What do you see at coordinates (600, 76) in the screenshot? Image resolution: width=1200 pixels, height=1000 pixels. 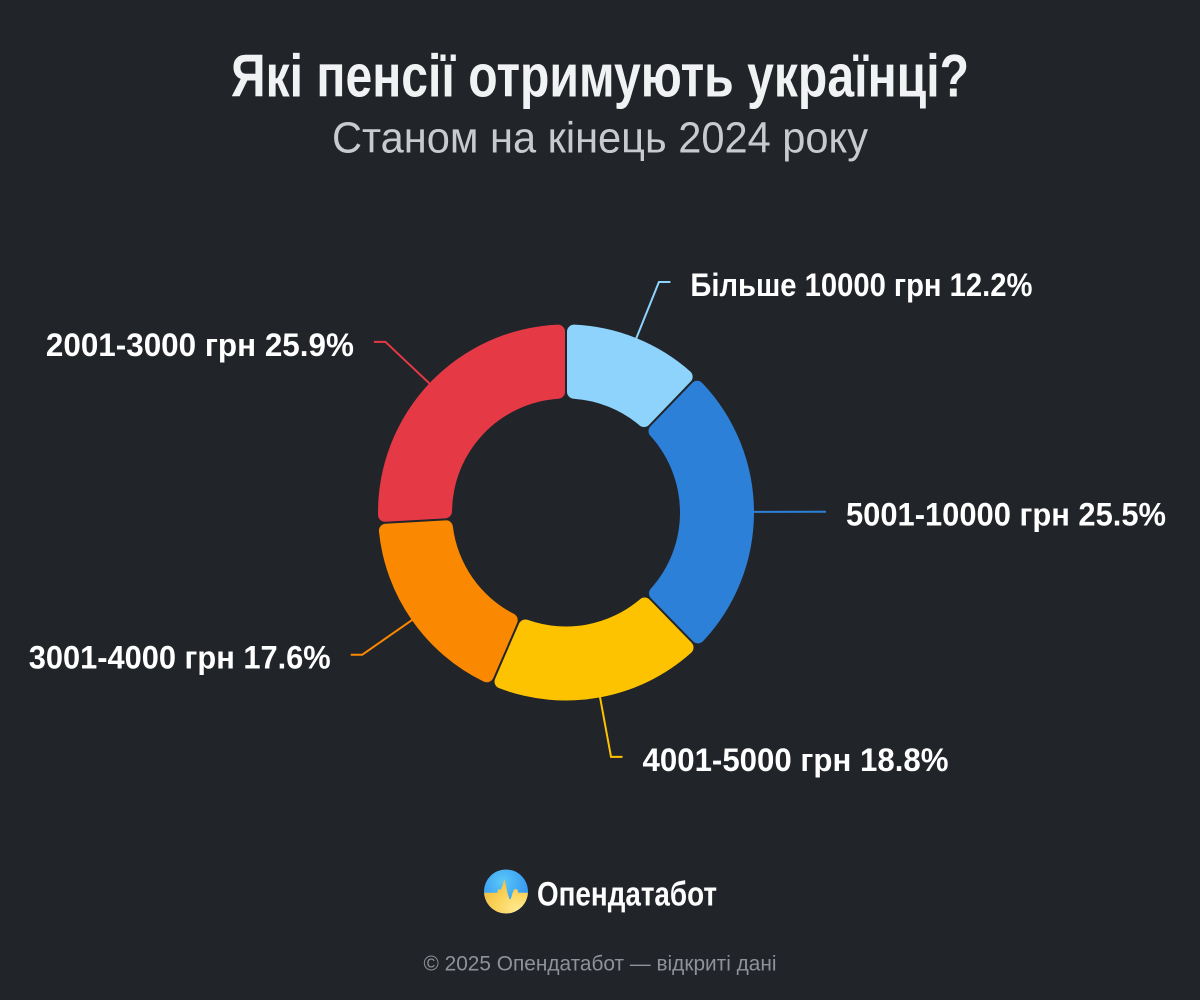 I see `svg-text: Які пенсії отримують українці?` at bounding box center [600, 76].